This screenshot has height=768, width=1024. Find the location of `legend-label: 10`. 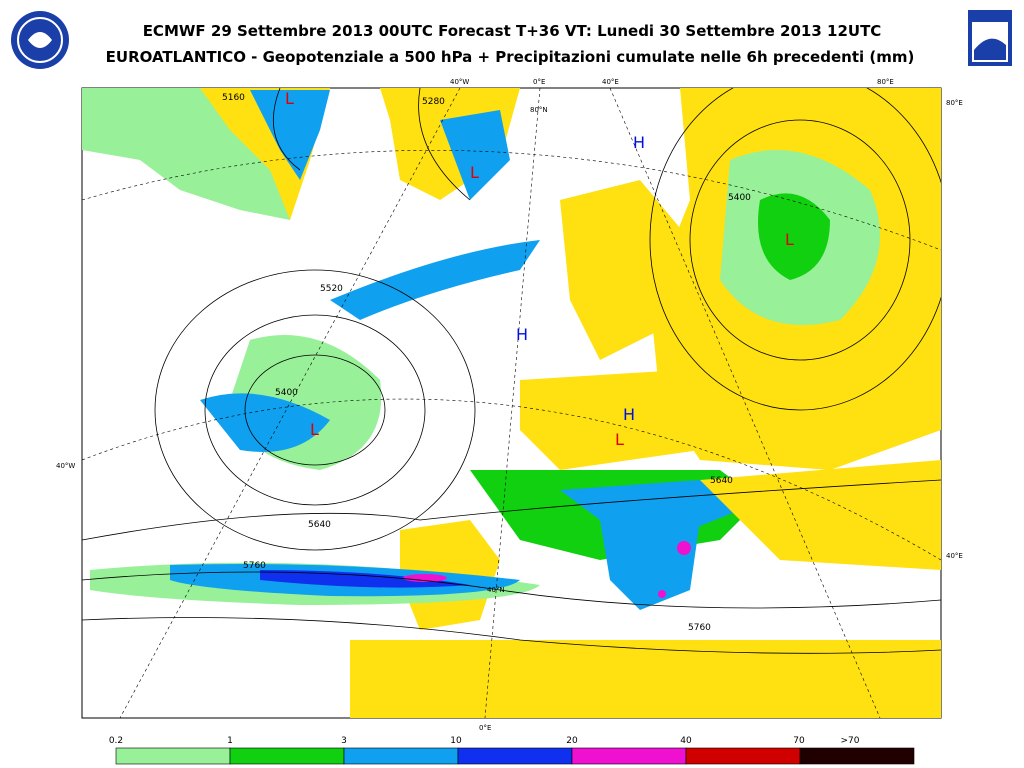

legend-label: 10 is located at coordinates (456, 741).